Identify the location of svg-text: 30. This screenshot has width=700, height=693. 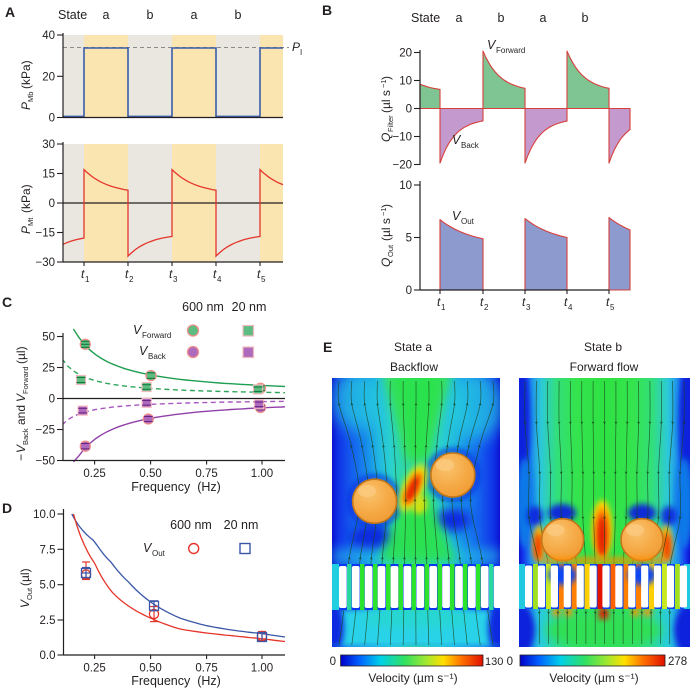
(48, 145).